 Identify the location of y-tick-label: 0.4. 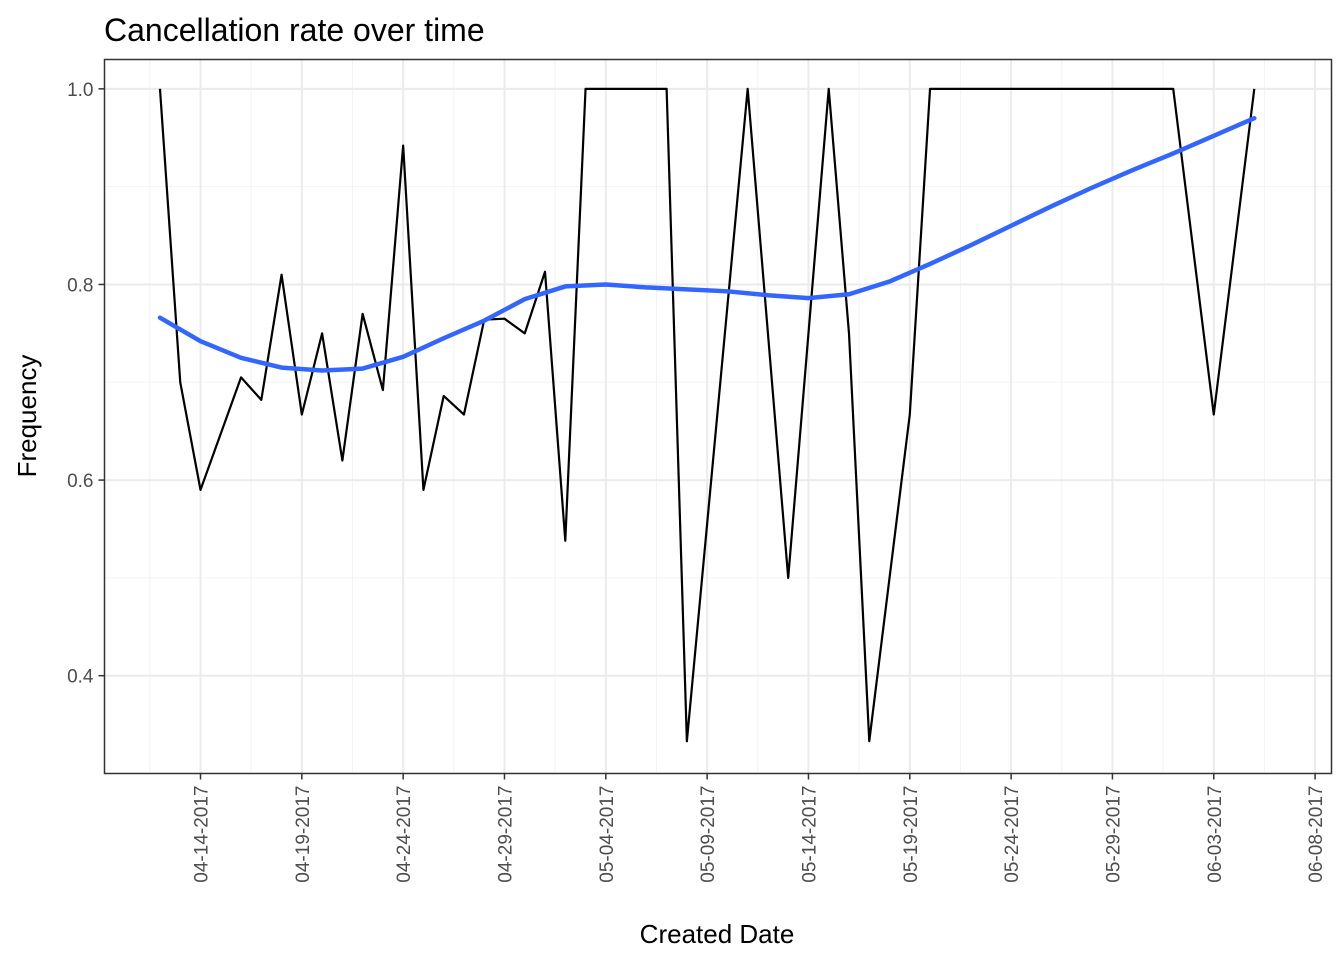
(80, 677).